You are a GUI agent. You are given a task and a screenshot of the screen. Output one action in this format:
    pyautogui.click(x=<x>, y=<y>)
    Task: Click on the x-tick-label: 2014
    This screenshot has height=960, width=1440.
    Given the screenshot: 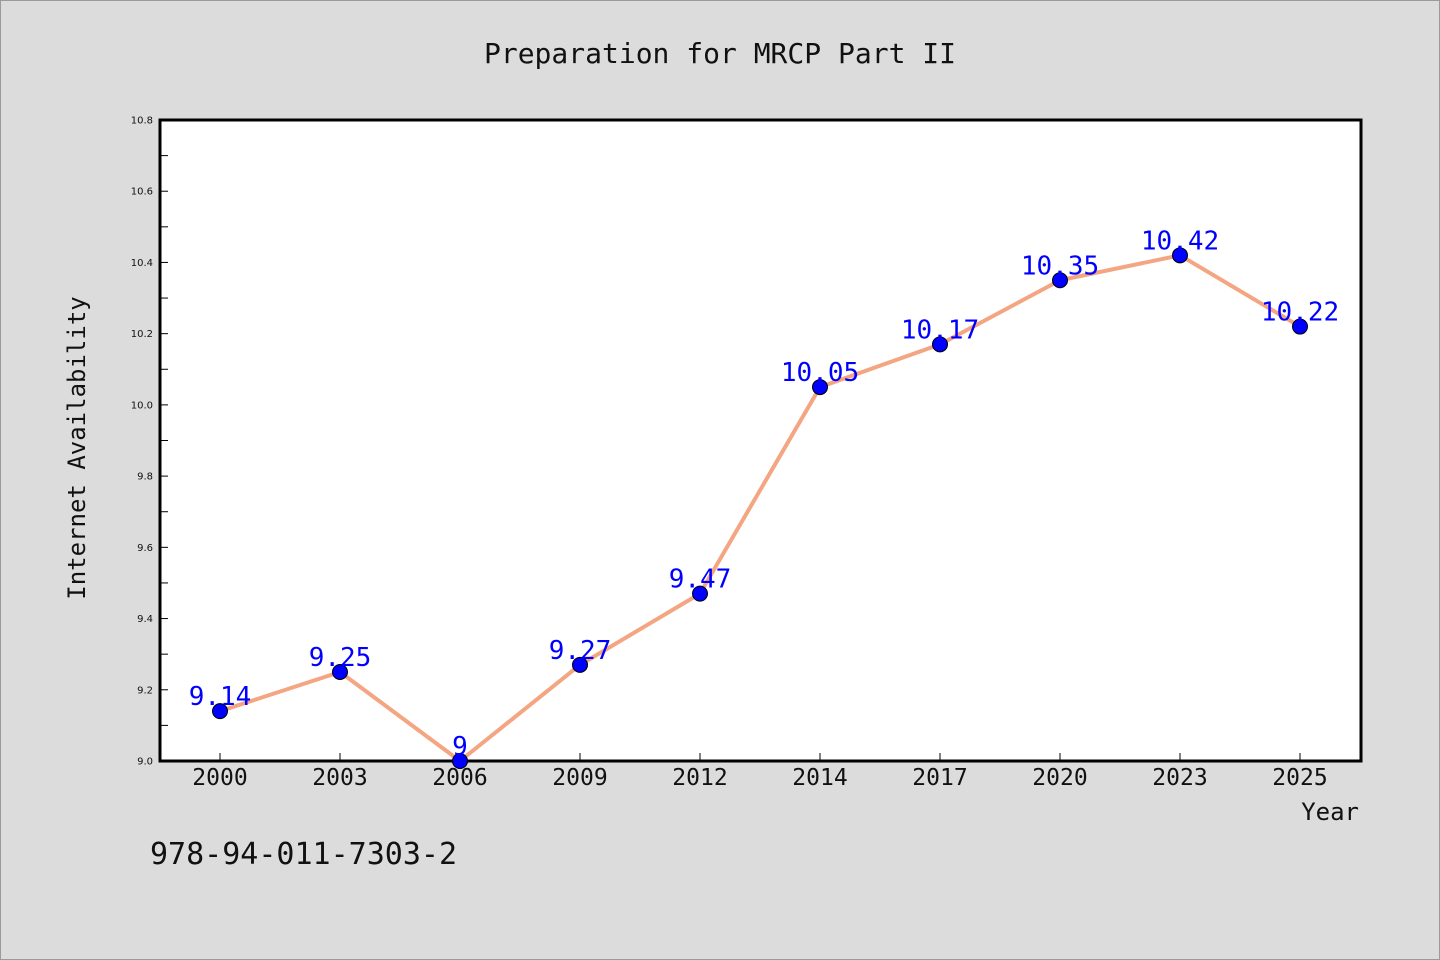 What is the action you would take?
    pyautogui.click(x=819, y=778)
    